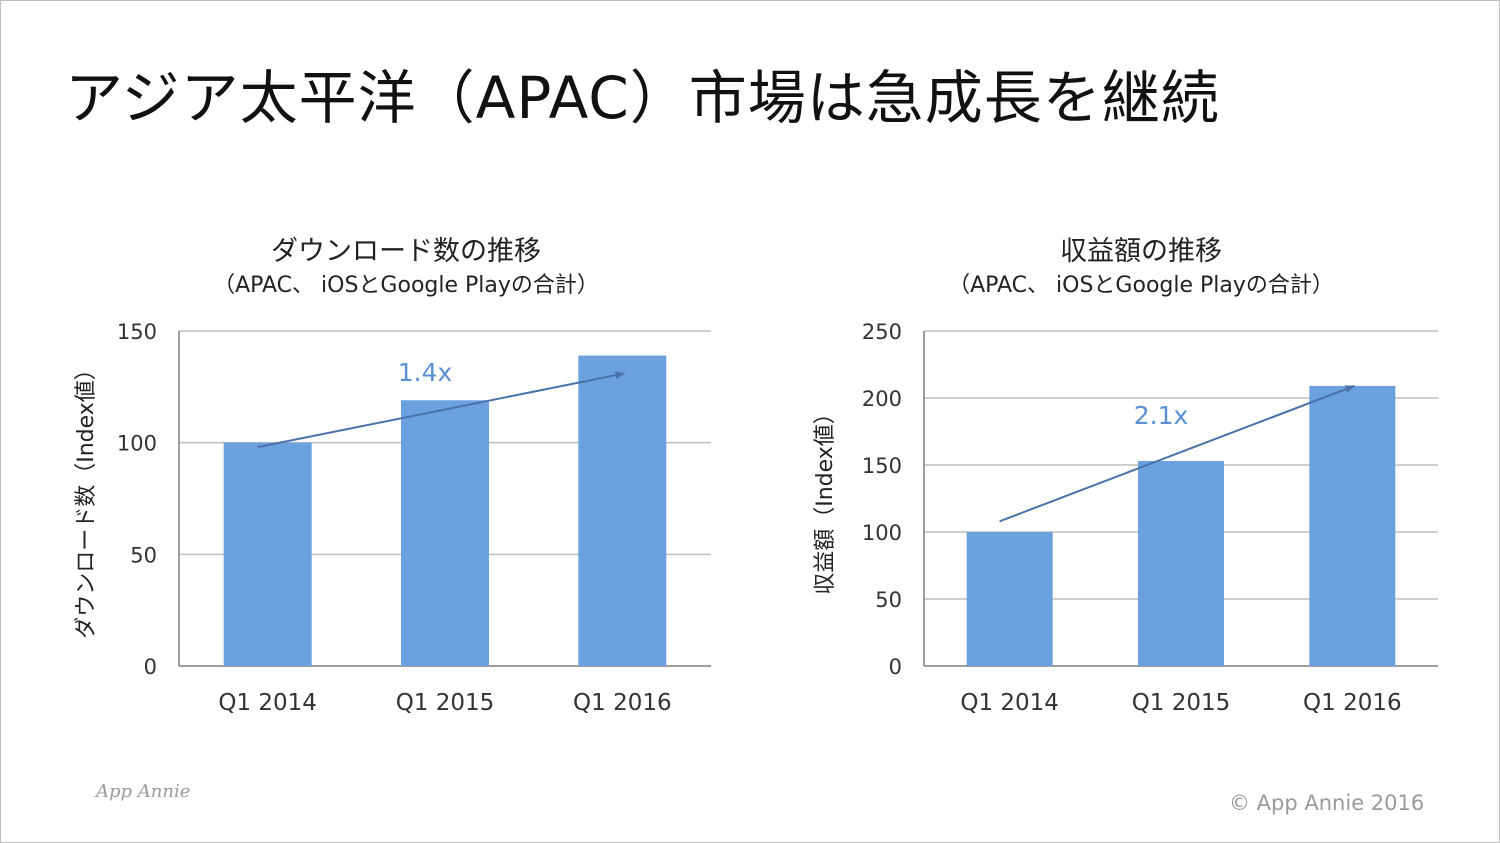 Image resolution: width=1500 pixels, height=843 pixels. What do you see at coordinates (1327, 803) in the screenshot?
I see `copyright-text: © App Annie 2016` at bounding box center [1327, 803].